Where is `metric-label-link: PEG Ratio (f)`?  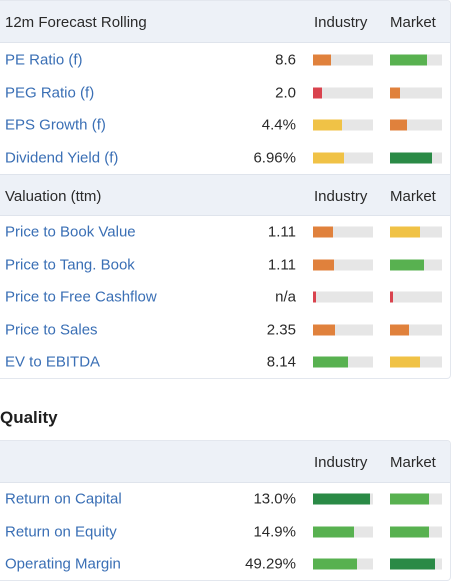
metric-label-link: PEG Ratio (f) is located at coordinates (50, 92).